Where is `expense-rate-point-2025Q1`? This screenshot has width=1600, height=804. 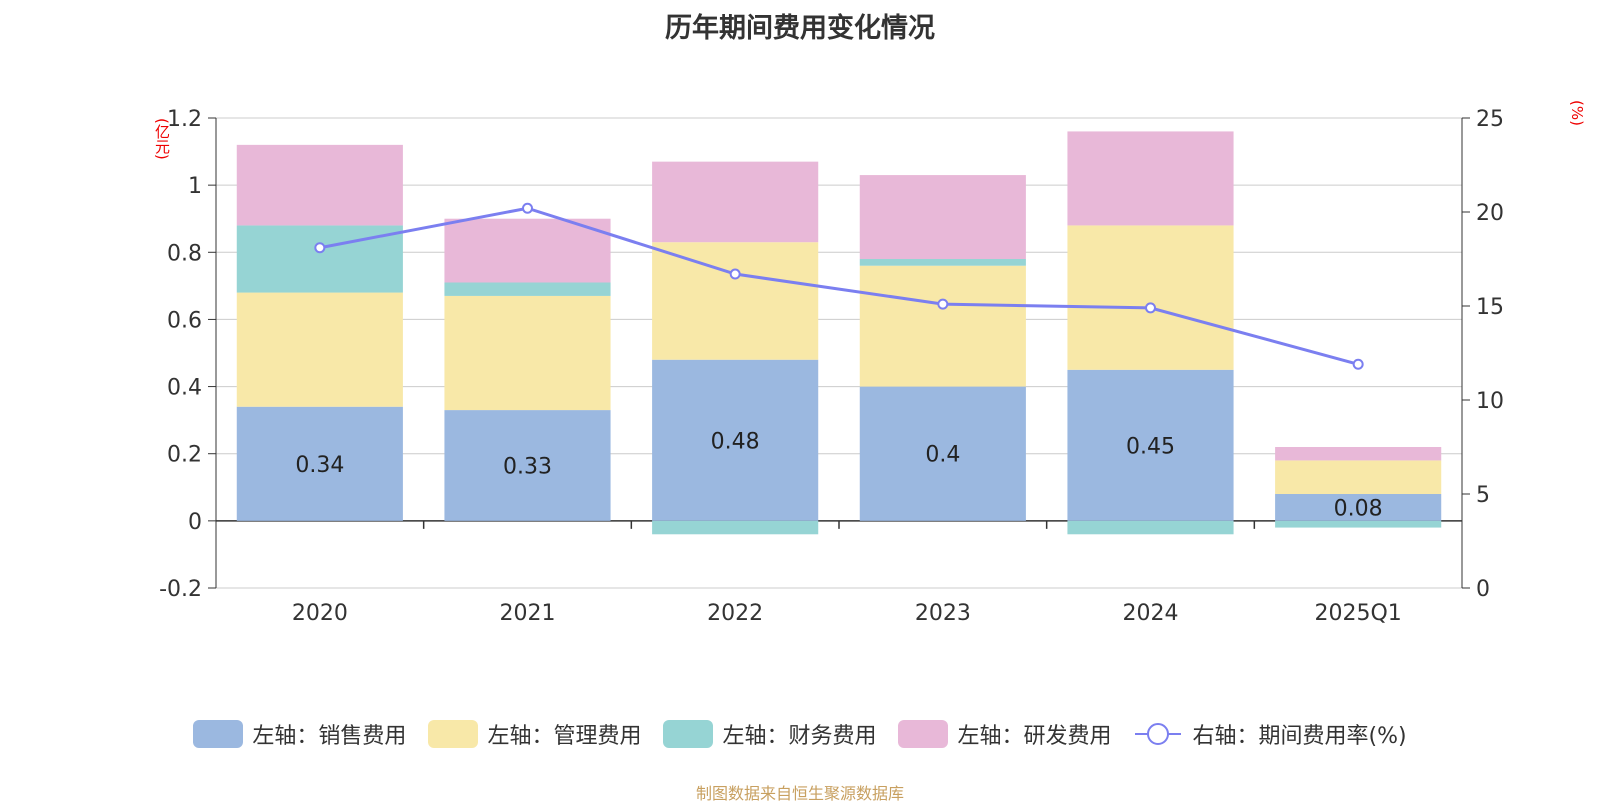 expense-rate-point-2025Q1 is located at coordinates (1358, 364).